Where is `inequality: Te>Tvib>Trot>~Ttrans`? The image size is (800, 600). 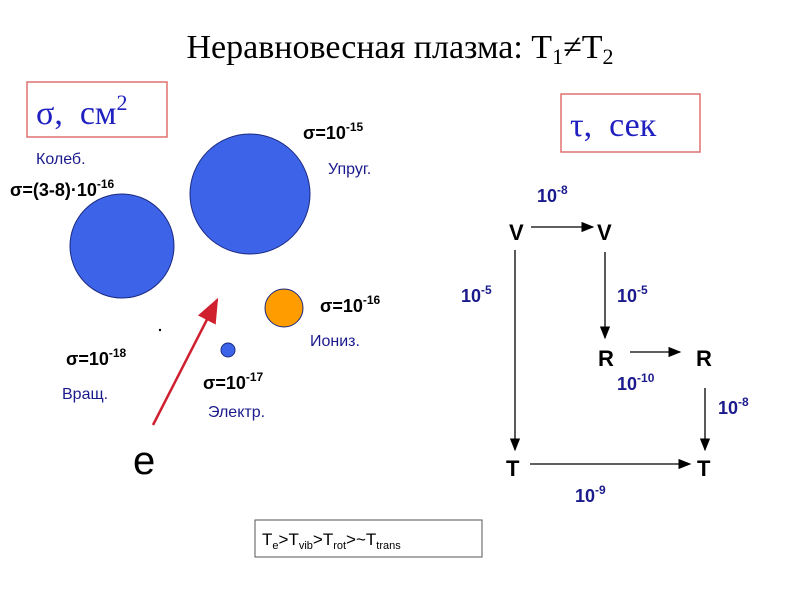 inequality: Te>Tvib>Trot>~Ttrans is located at coordinates (331, 541).